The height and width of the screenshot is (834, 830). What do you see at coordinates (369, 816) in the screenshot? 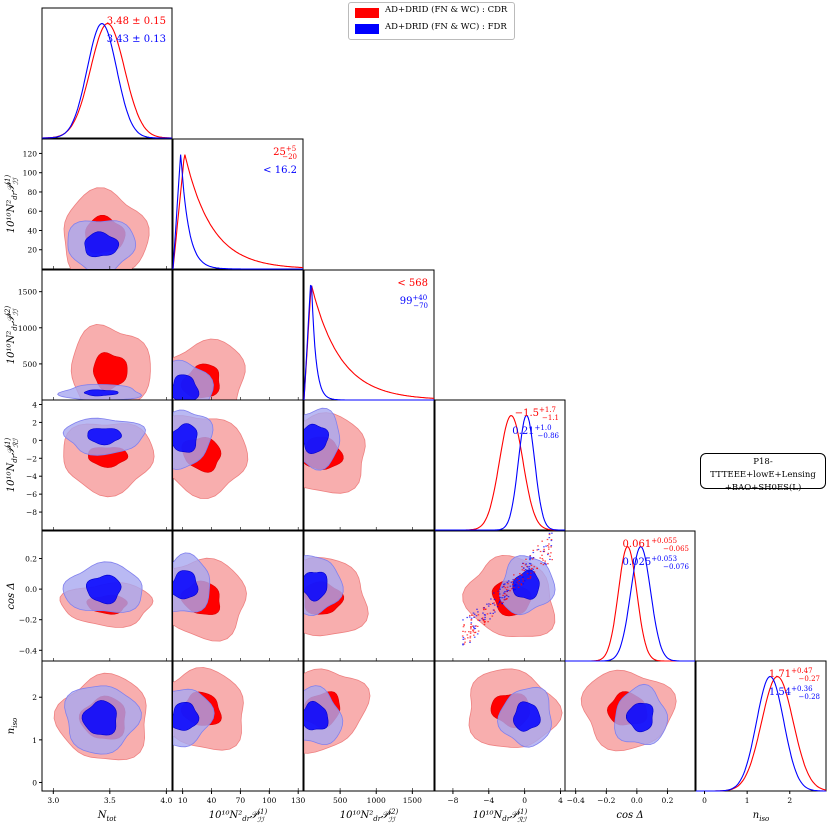
I see `x-axis-label-P_II_2: 10¹⁰N²dr𝒫(2) ℐℐ` at bounding box center [369, 816].